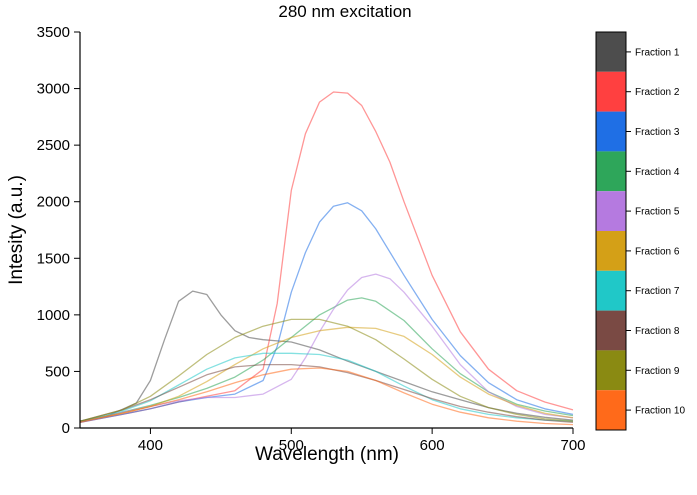 The height and width of the screenshot is (495, 697). I want to click on legend-label-fraction-6: Fraction 6, so click(657, 251).